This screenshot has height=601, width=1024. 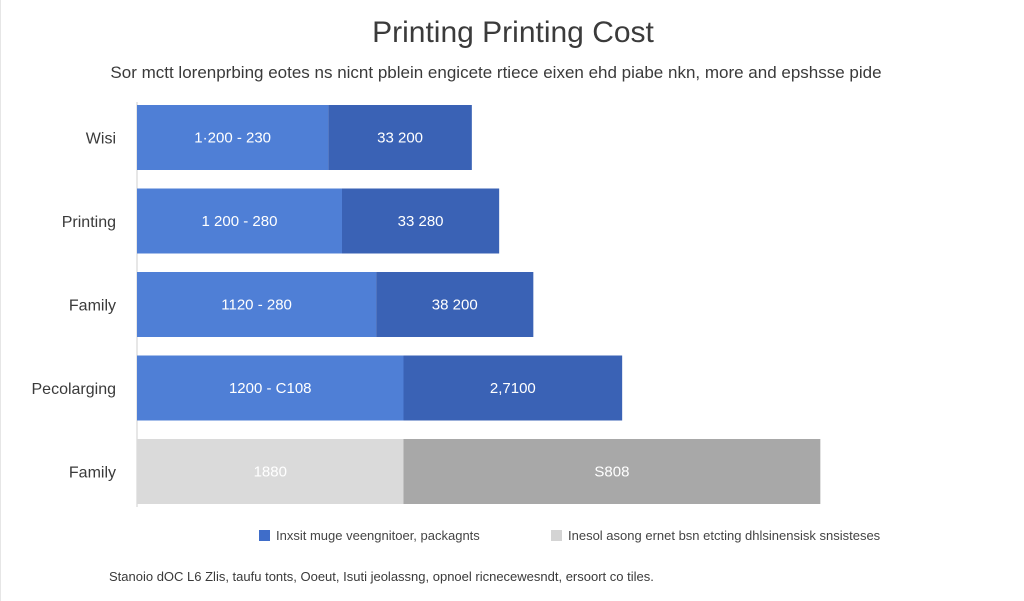 I want to click on data-label: 38 200, so click(x=455, y=305).